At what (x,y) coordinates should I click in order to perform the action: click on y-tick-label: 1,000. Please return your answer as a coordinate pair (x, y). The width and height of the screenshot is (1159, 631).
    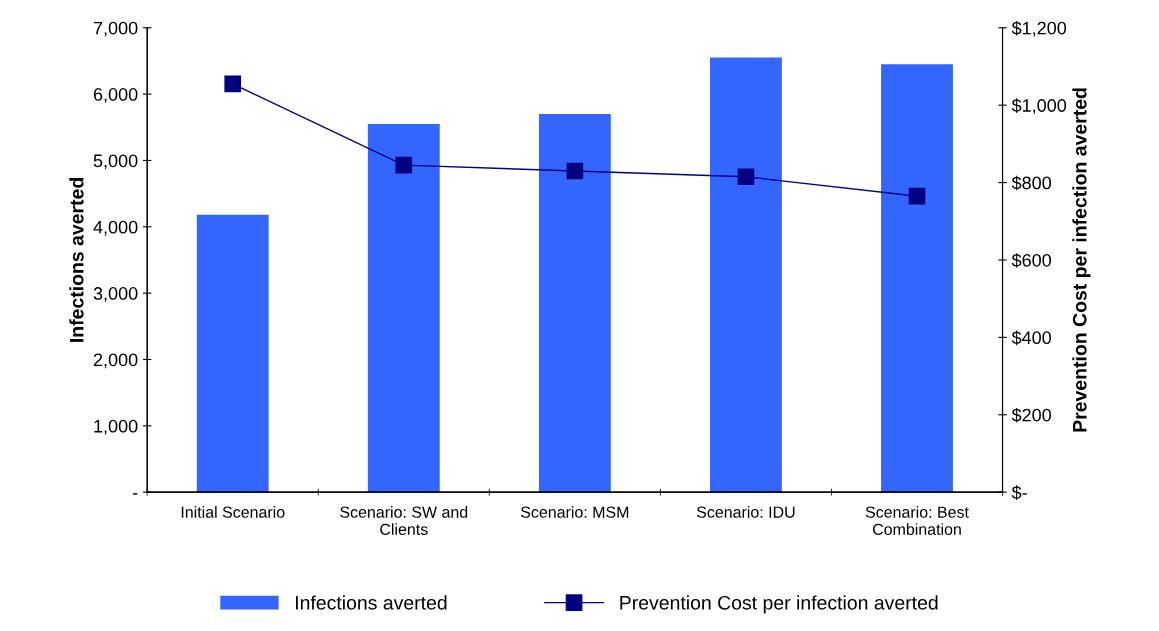
    Looking at the image, I should click on (116, 427).